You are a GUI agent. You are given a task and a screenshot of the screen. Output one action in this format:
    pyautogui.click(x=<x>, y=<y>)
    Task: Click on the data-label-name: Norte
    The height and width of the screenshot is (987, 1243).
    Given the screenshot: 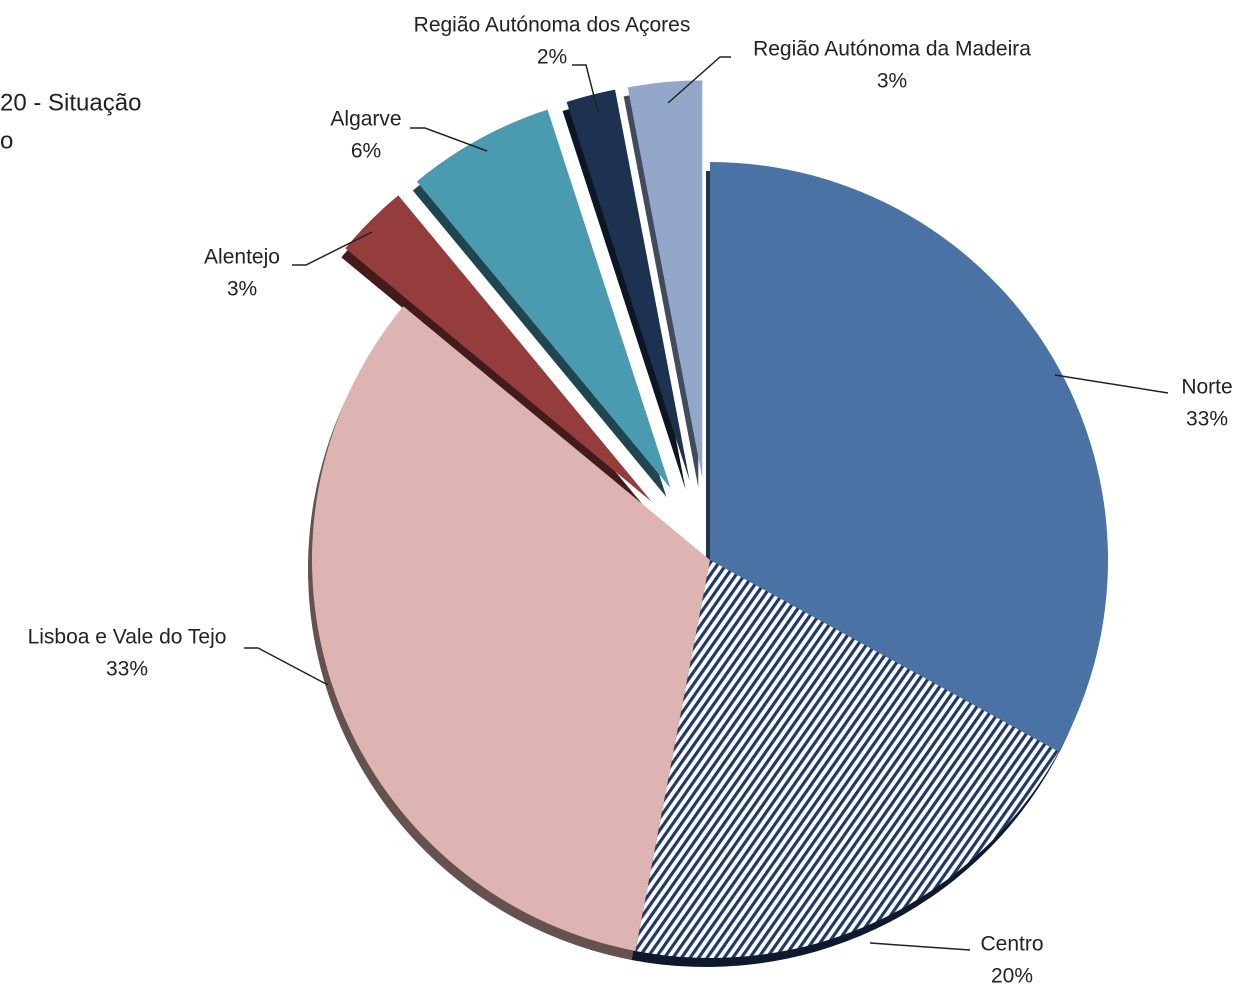 What is the action you would take?
    pyautogui.click(x=1206, y=387)
    